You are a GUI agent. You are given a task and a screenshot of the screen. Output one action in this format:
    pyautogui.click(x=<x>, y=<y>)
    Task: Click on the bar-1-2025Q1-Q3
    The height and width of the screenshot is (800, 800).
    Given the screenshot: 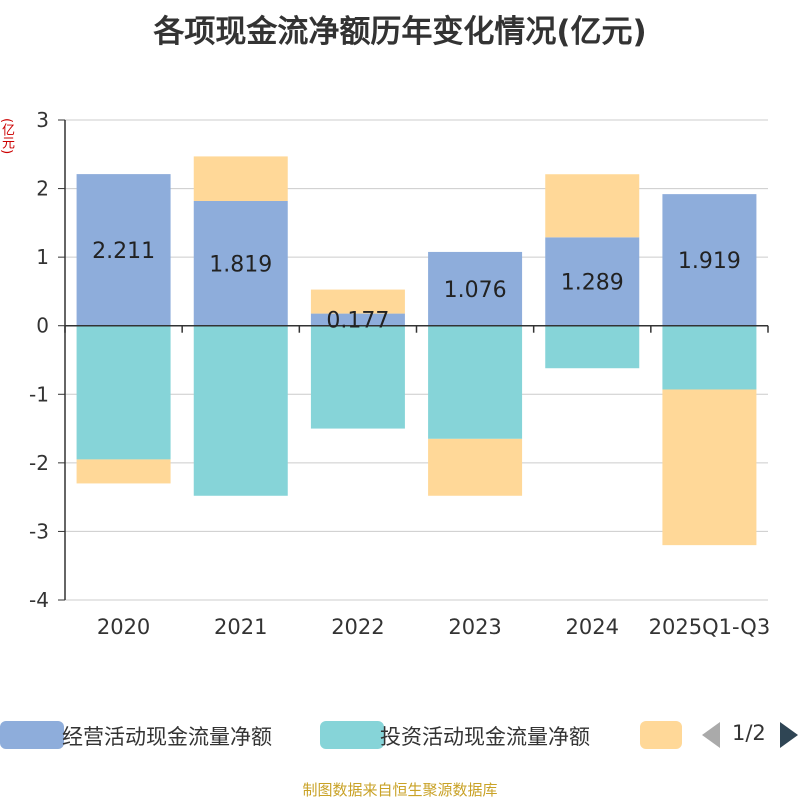 What is the action you would take?
    pyautogui.click(x=709, y=260)
    